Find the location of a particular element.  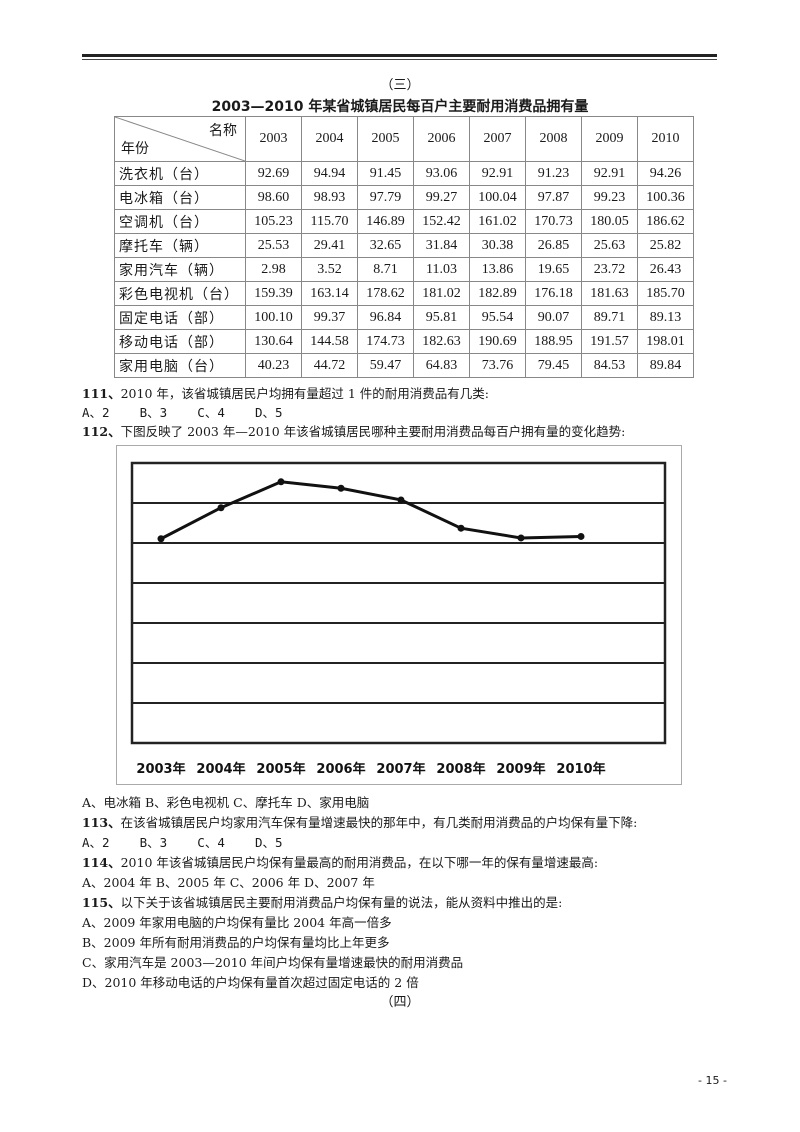

value-cell: 178.62 is located at coordinates (385, 293).